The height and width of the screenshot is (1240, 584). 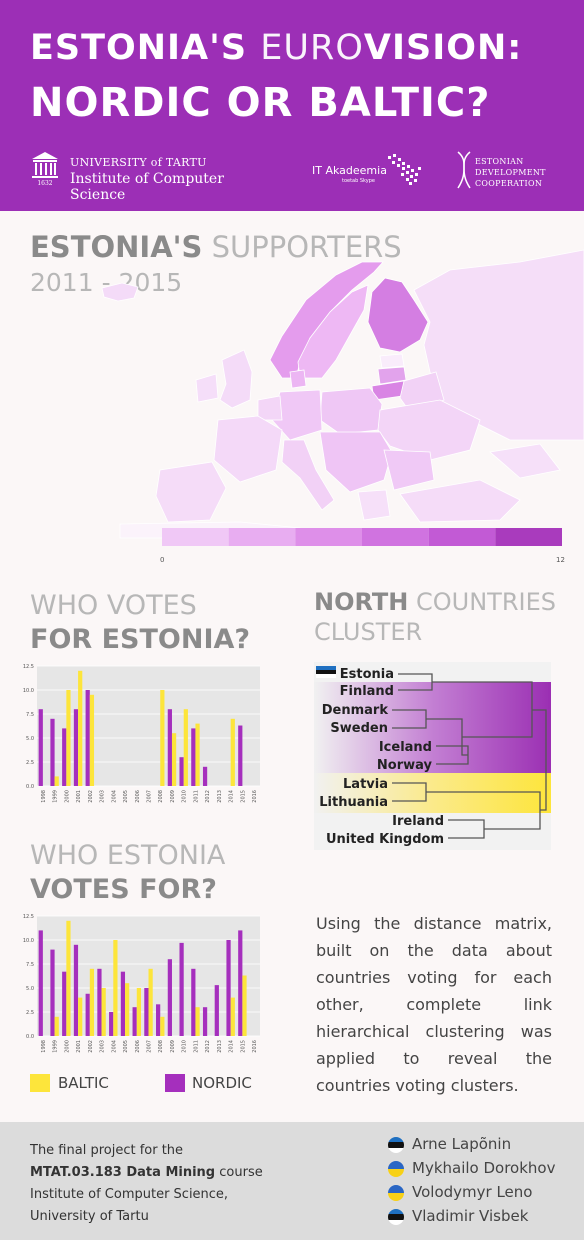 What do you see at coordinates (138, 162) in the screenshot?
I see `ut-logo-line1: UNIVERSITY of TARTU` at bounding box center [138, 162].